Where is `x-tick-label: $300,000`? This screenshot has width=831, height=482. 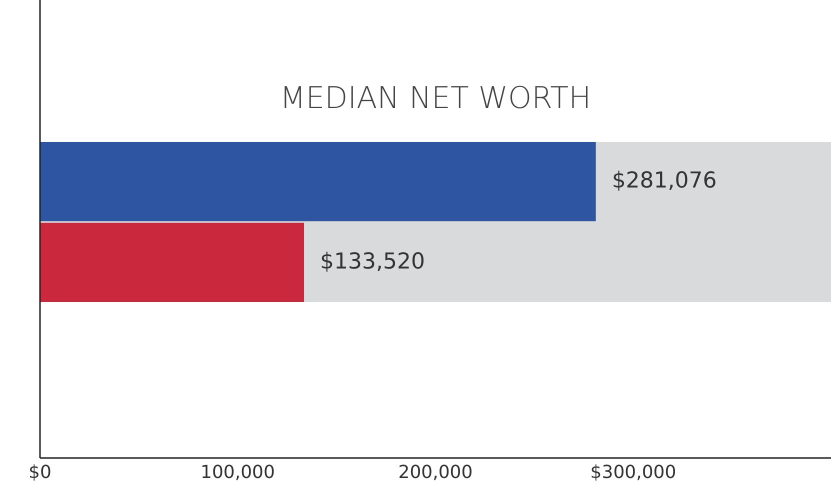 x-tick-label: $300,000 is located at coordinates (633, 472).